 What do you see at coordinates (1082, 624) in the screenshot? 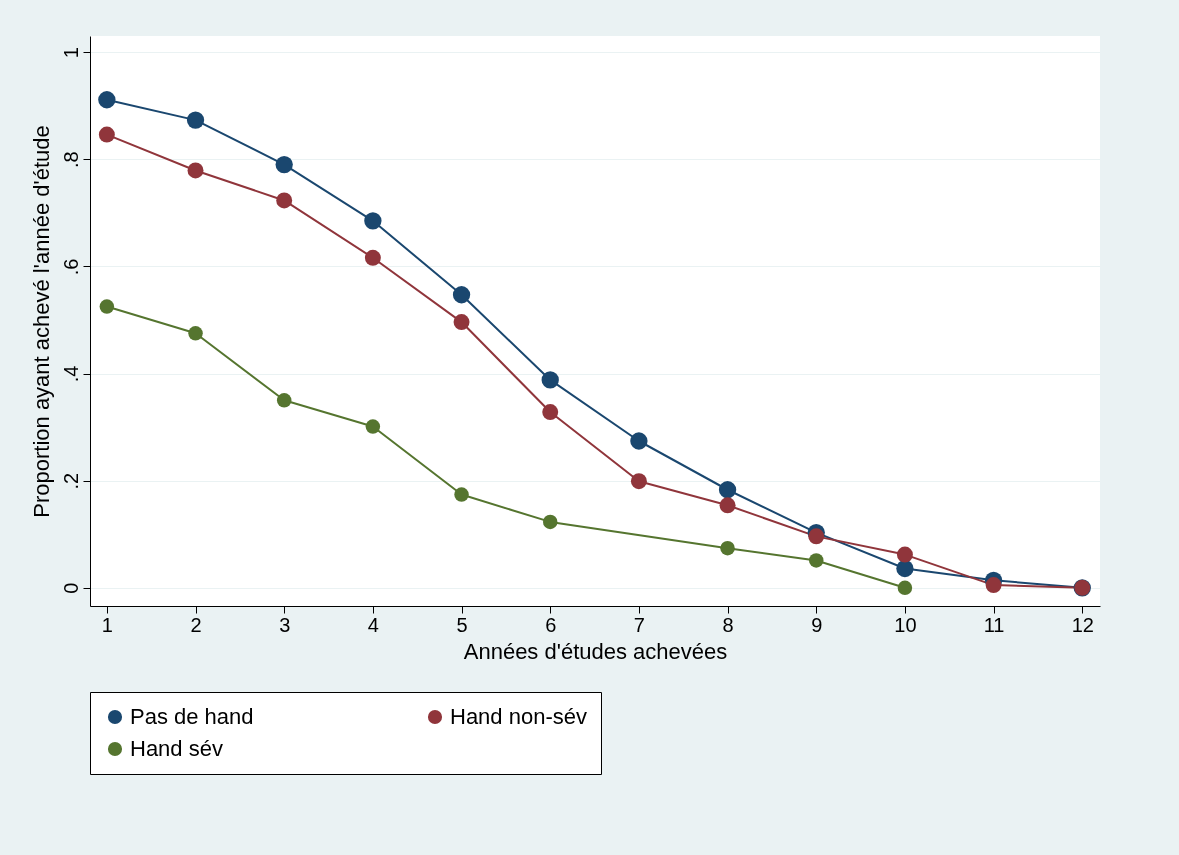
I see `x-tick-label: 12` at bounding box center [1082, 624].